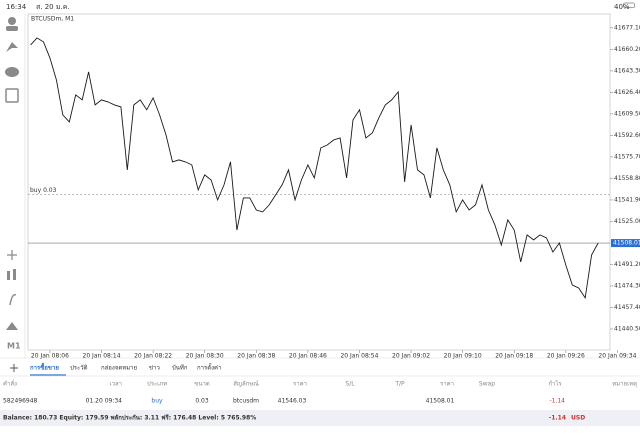  I want to click on order-time: 01.20 09:34, so click(104, 401).